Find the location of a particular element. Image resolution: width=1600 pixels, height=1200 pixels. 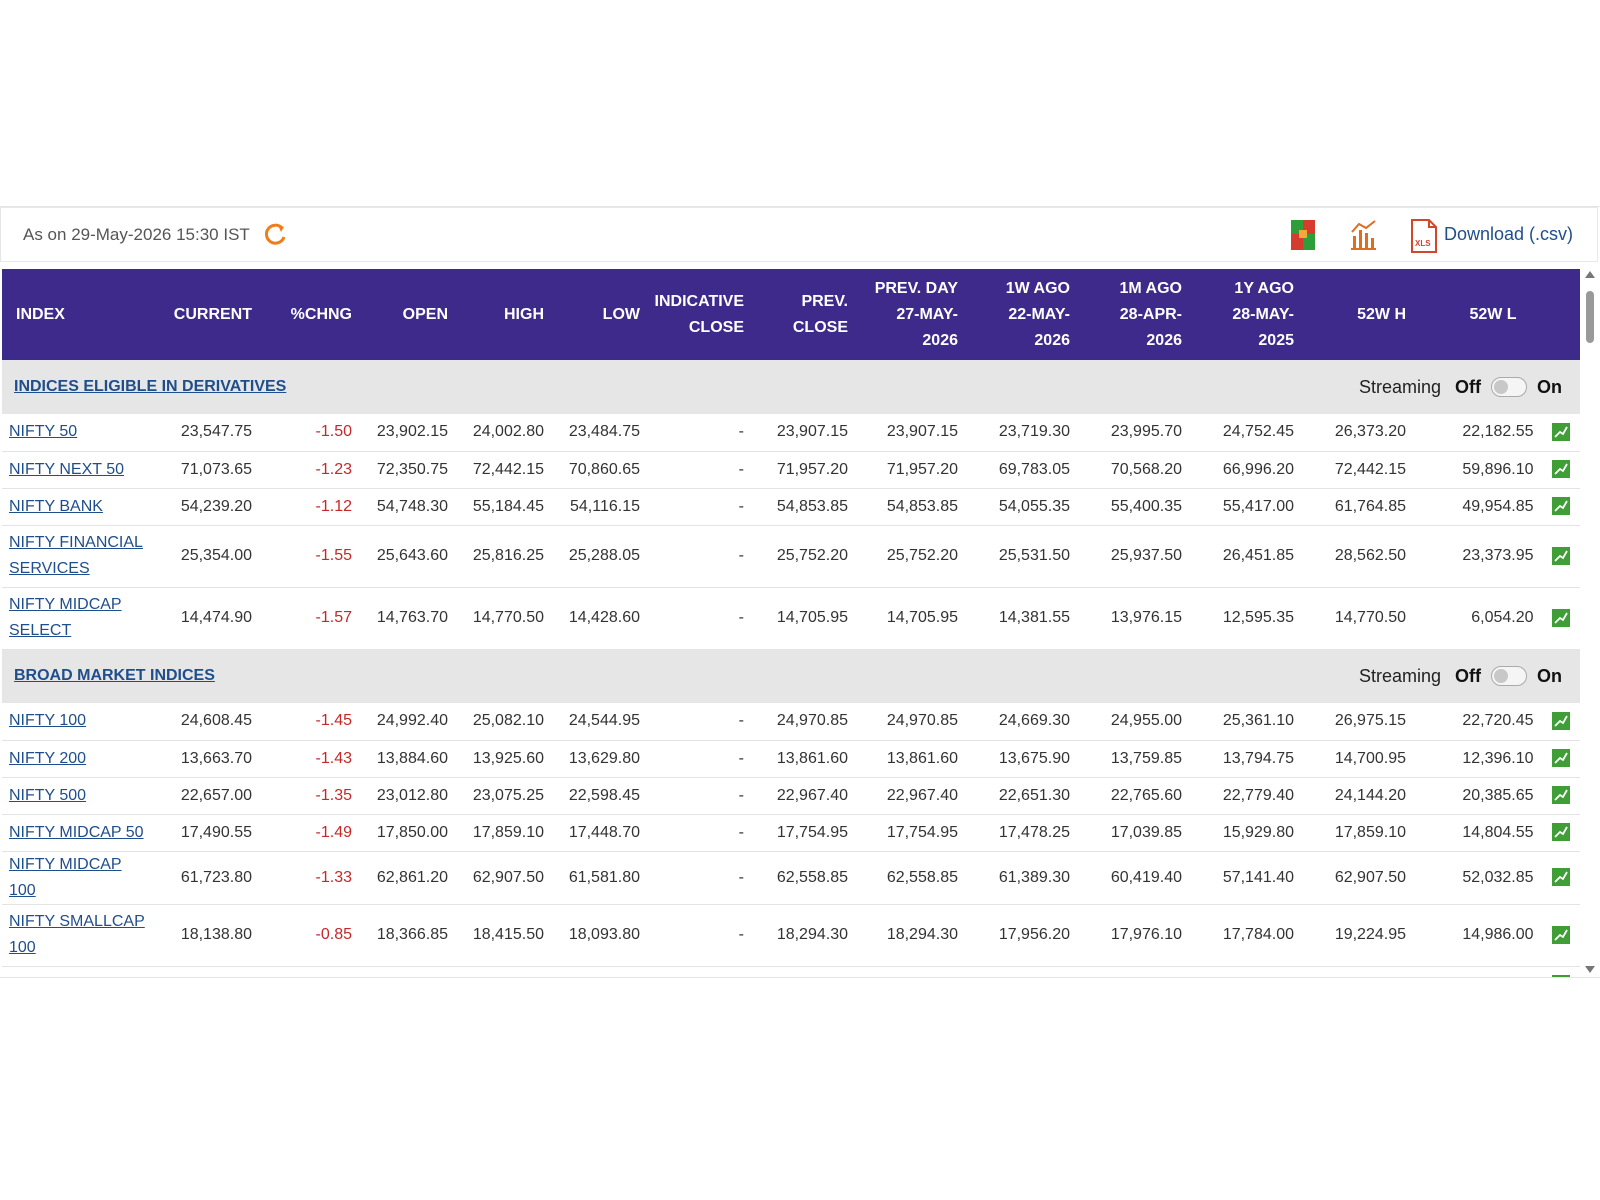

cell-m1: 70,568.20 is located at coordinates (1136, 470).